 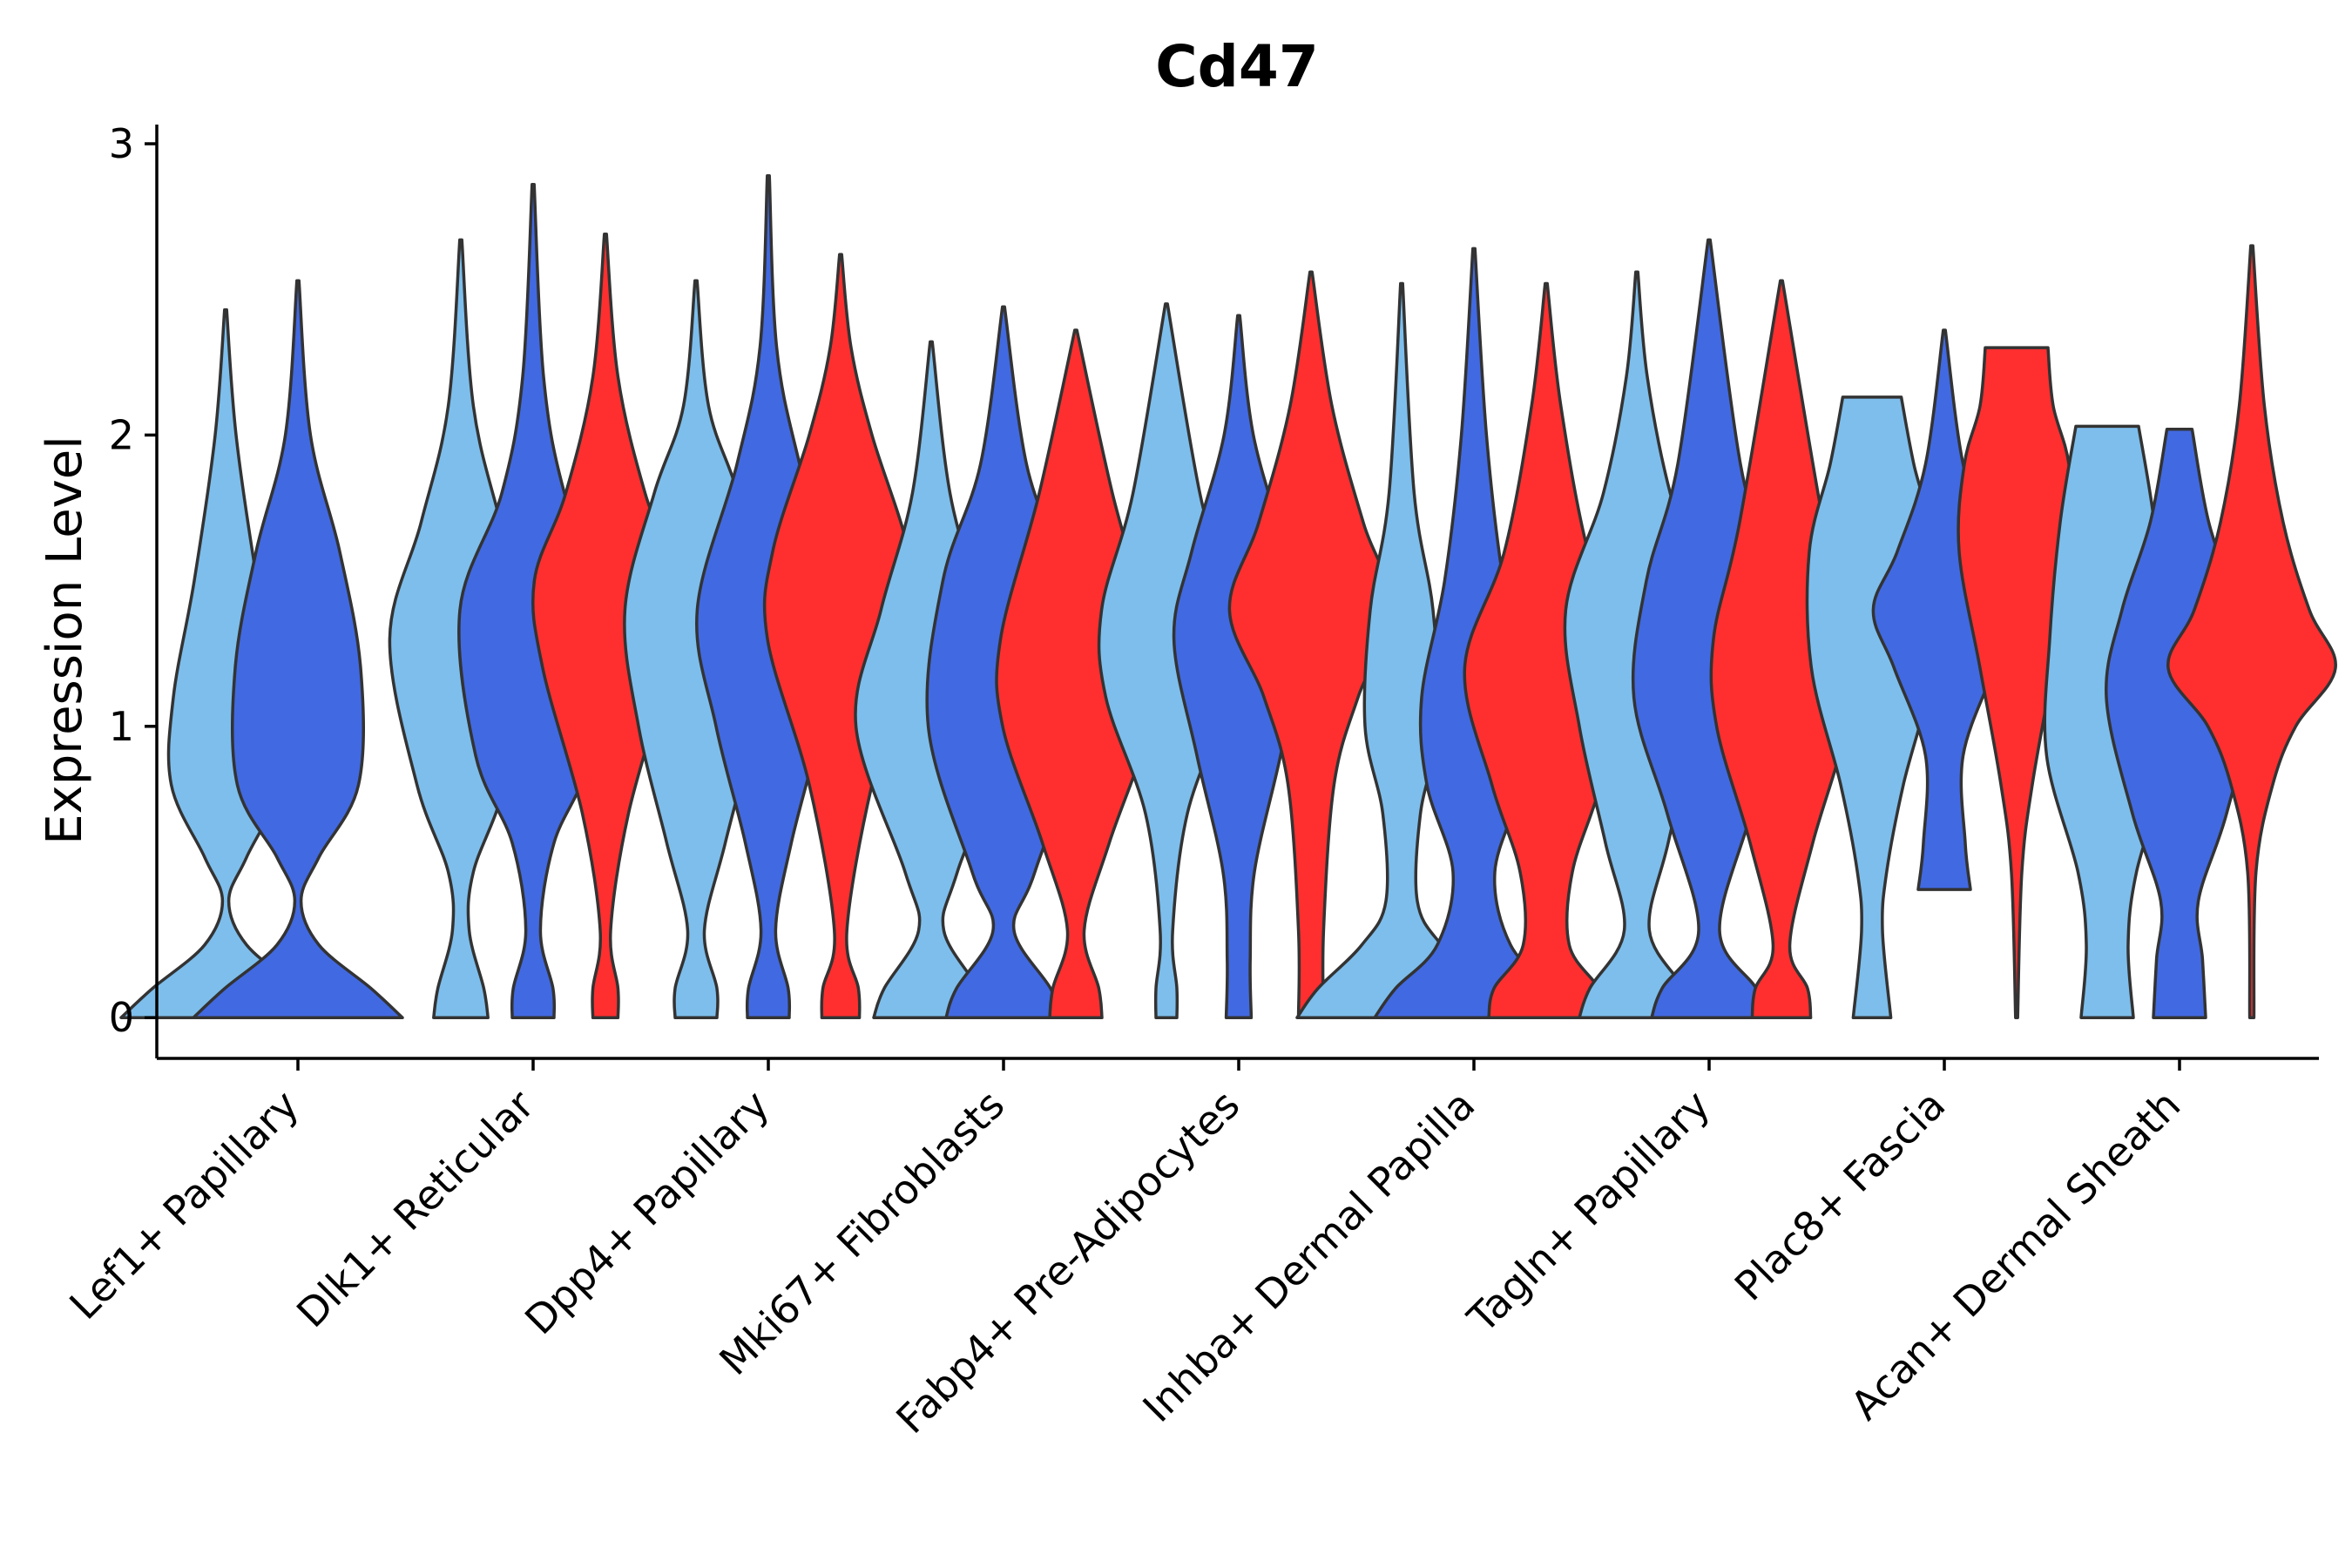 What do you see at coordinates (1589, 1211) in the screenshot?
I see `x-tick-label: Tagln+ Papillary` at bounding box center [1589, 1211].